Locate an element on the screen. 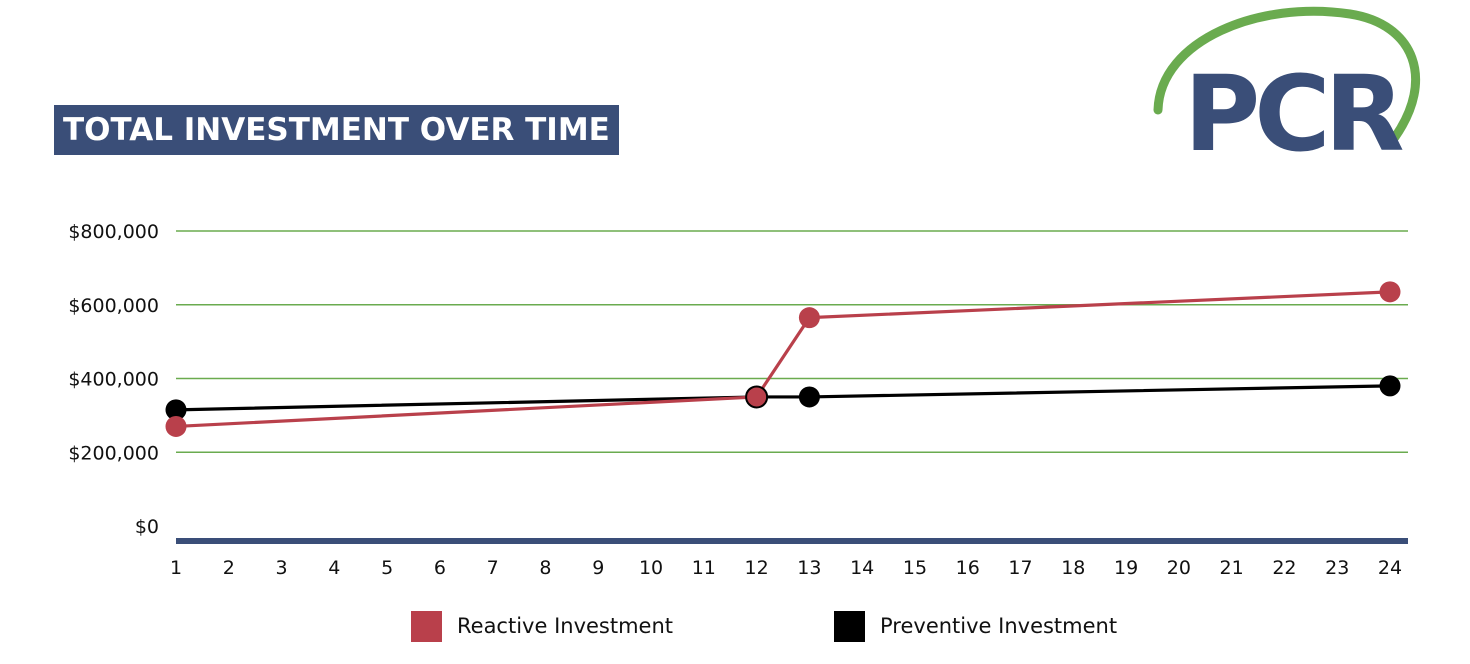 The width and height of the screenshot is (1470, 664). x-tick-label-10: 10 is located at coordinates (651, 568).